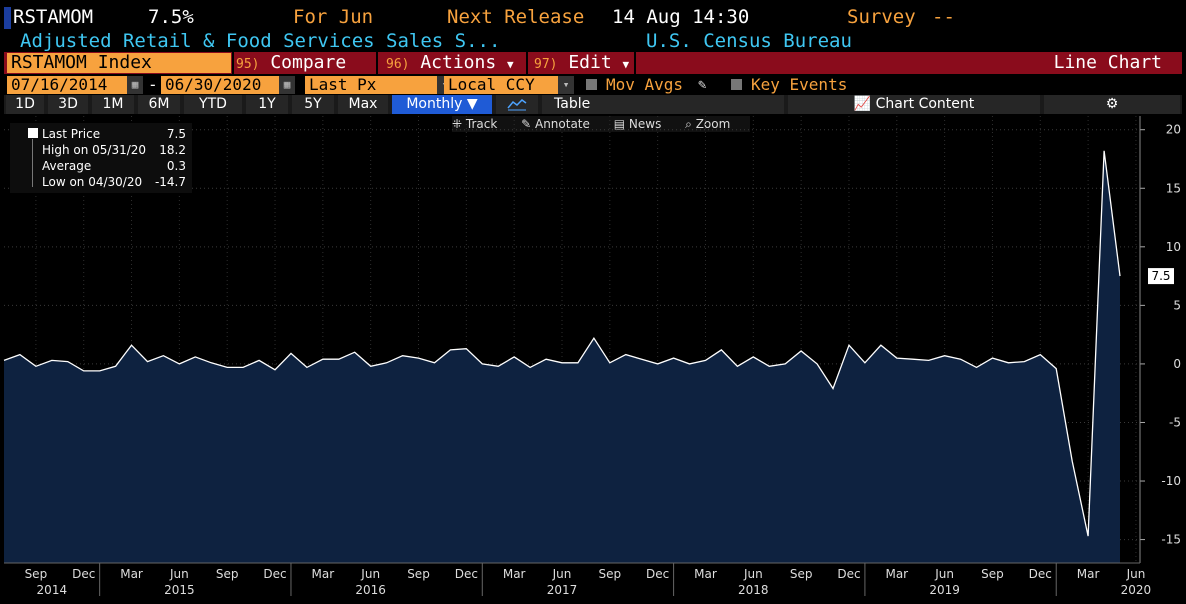 Image resolution: width=1186 pixels, height=604 pixels. I want to click on legend-high-value: 18.2, so click(172, 150).